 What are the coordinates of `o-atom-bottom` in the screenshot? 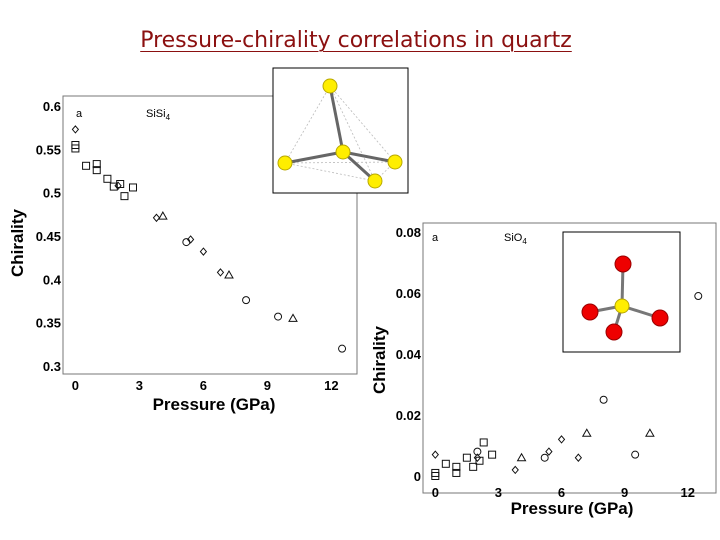 It's located at (614, 332).